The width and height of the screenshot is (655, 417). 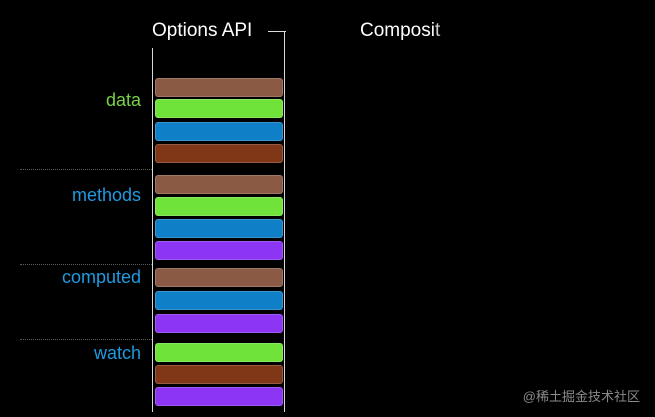 I want to click on methods-bar-purple, so click(x=219, y=250).